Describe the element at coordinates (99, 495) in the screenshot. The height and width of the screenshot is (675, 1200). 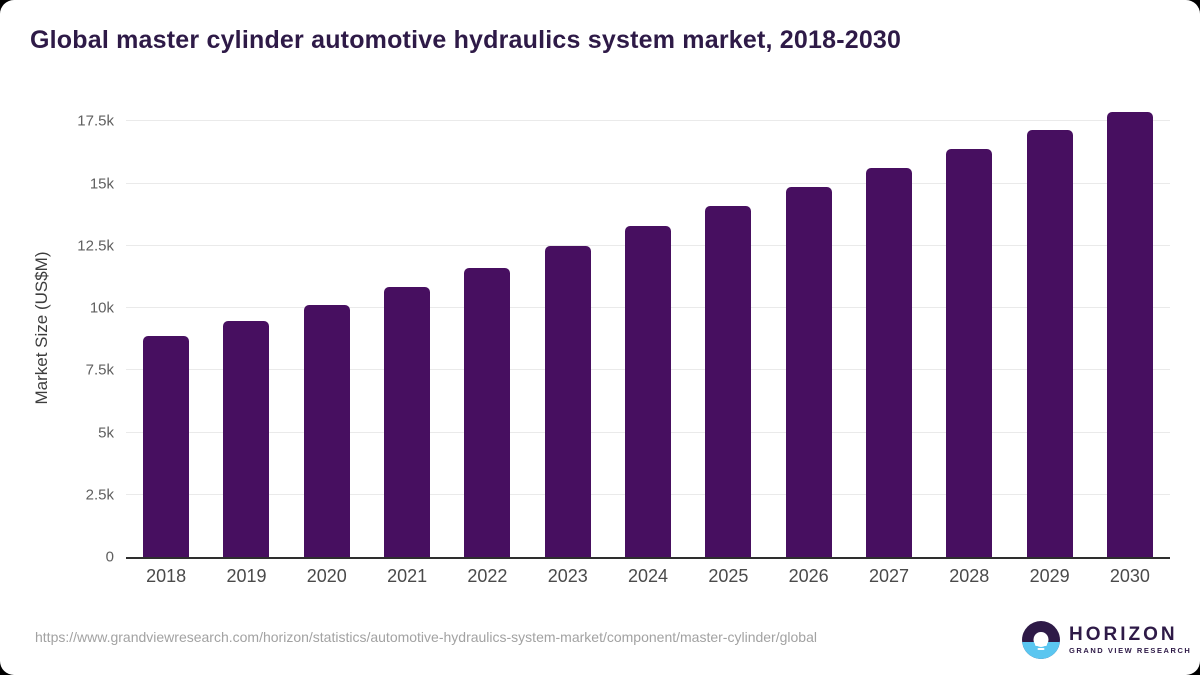
I see `y-tick-label: 2.5k` at that location.